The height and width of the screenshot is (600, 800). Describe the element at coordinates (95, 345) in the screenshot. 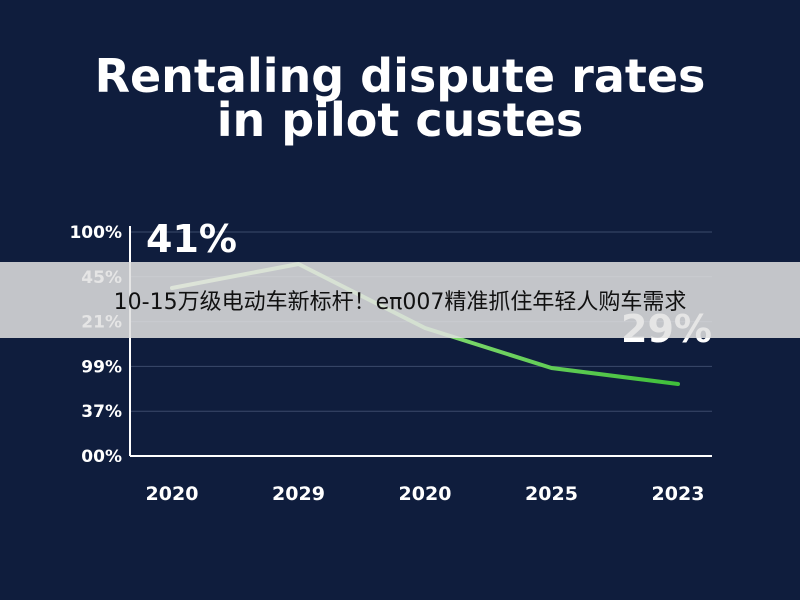

I see `y-tick-labels: 100%45%21%99%37%00%` at that location.